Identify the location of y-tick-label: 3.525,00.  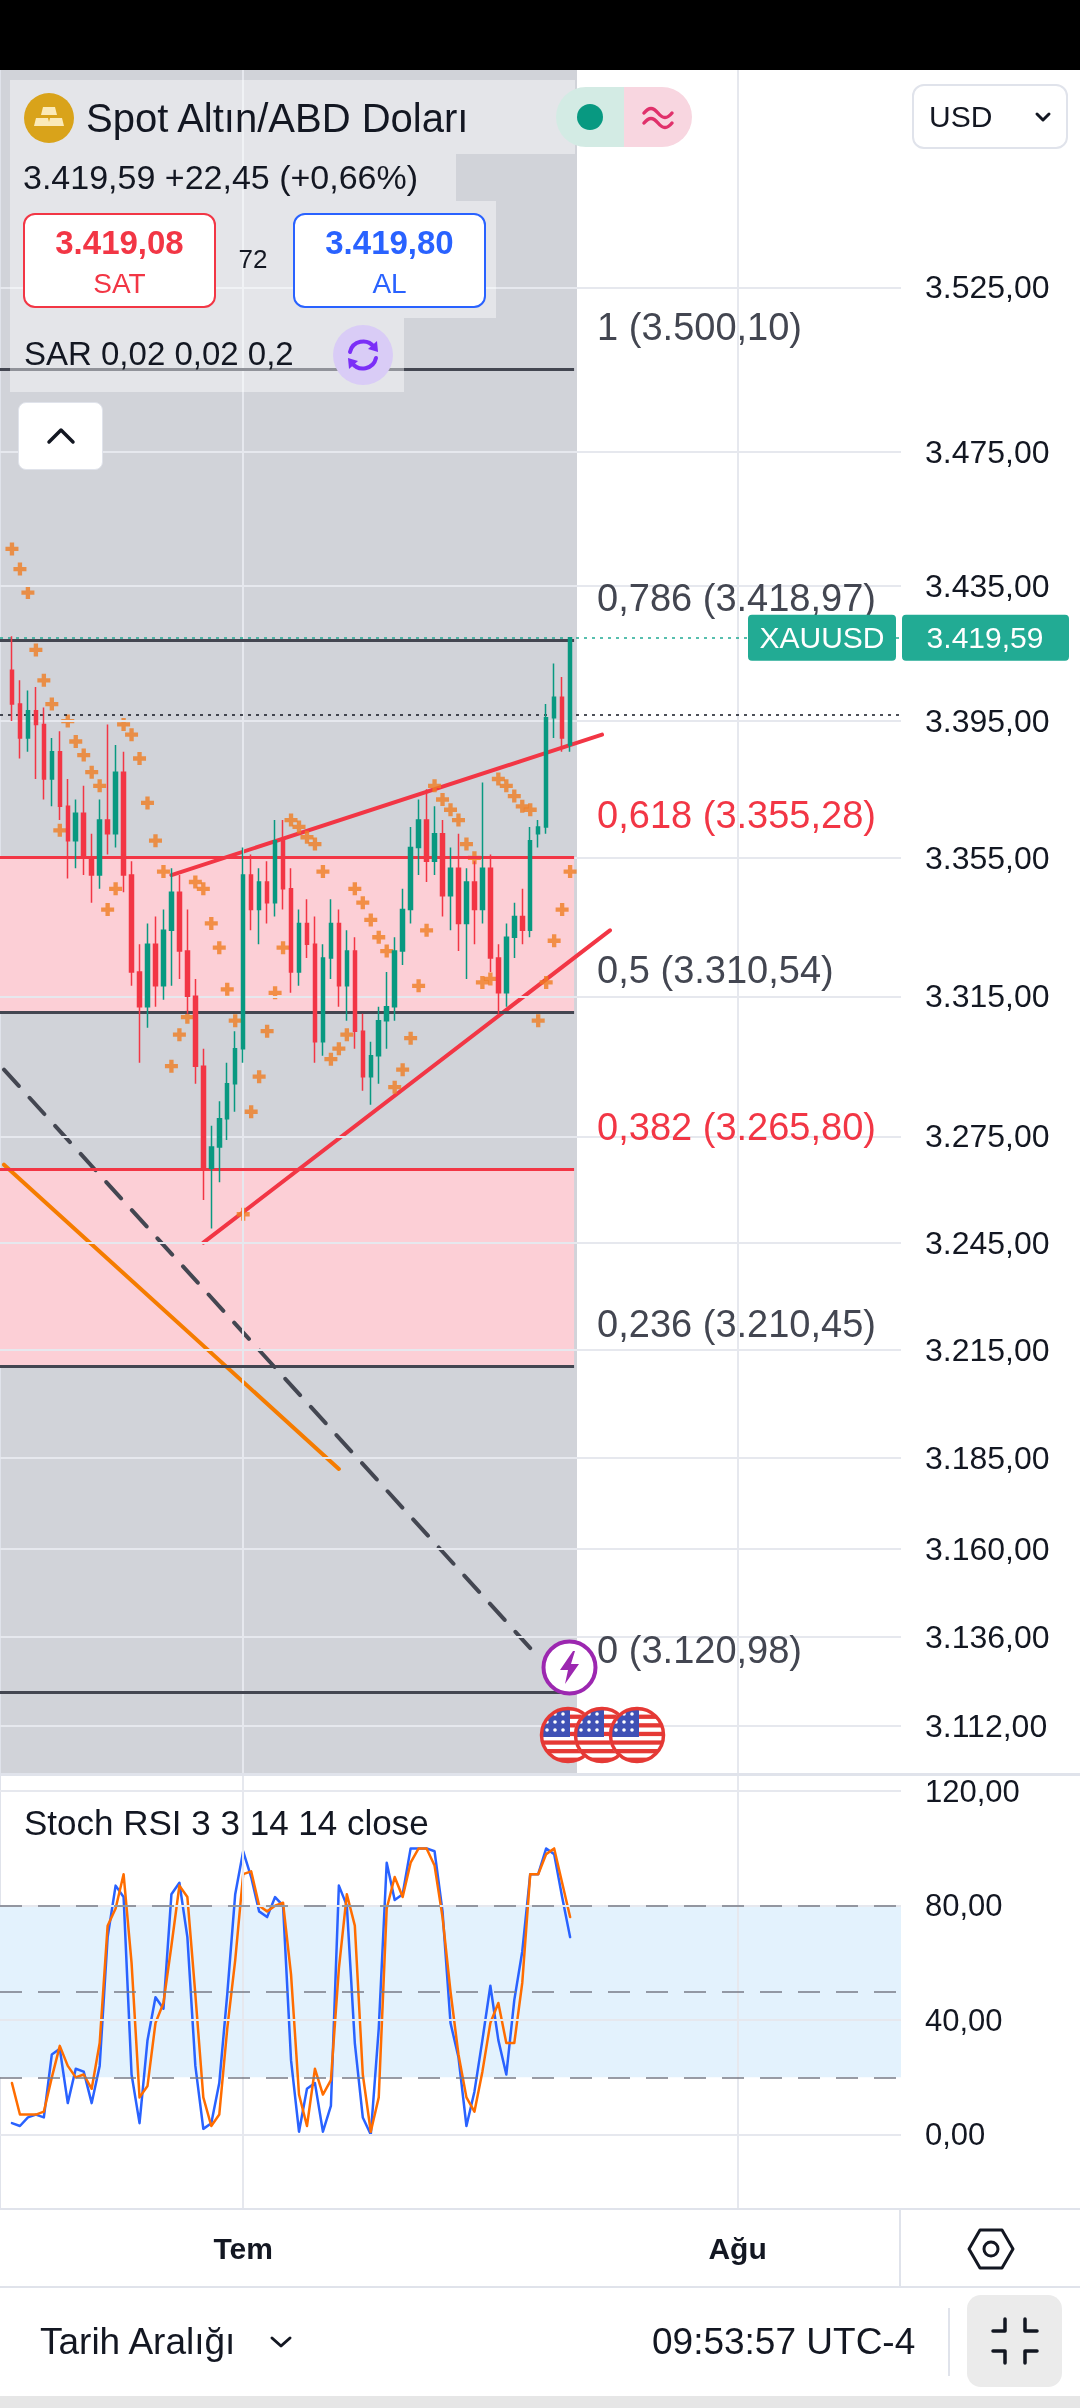
(987, 287).